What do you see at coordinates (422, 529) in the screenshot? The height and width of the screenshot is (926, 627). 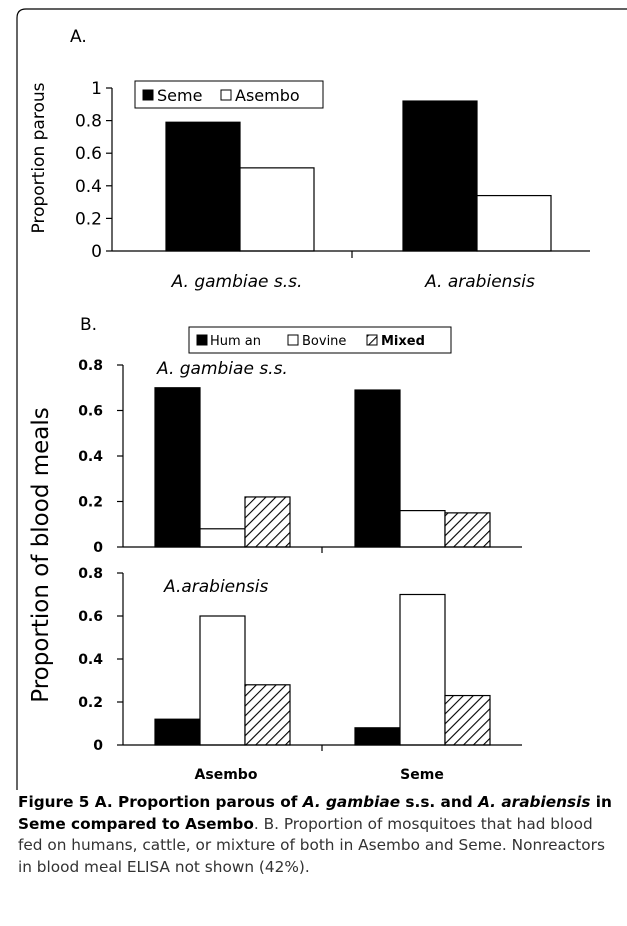 I see `bar-top-bovine-seme` at bounding box center [422, 529].